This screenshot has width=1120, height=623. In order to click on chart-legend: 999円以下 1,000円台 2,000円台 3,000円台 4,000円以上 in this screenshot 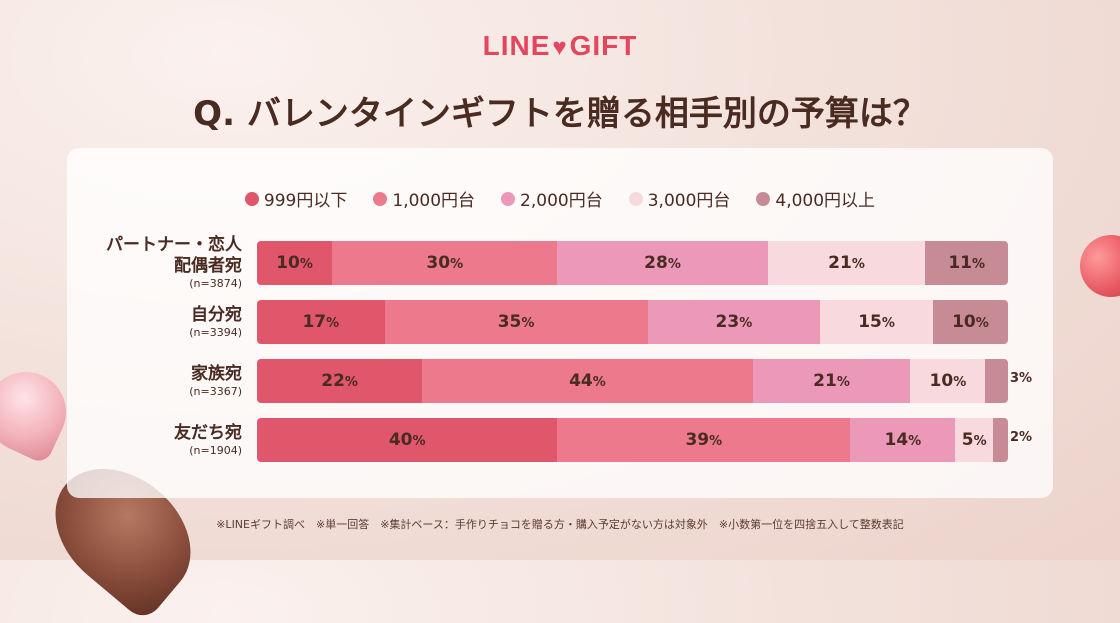, I will do `click(560, 198)`.